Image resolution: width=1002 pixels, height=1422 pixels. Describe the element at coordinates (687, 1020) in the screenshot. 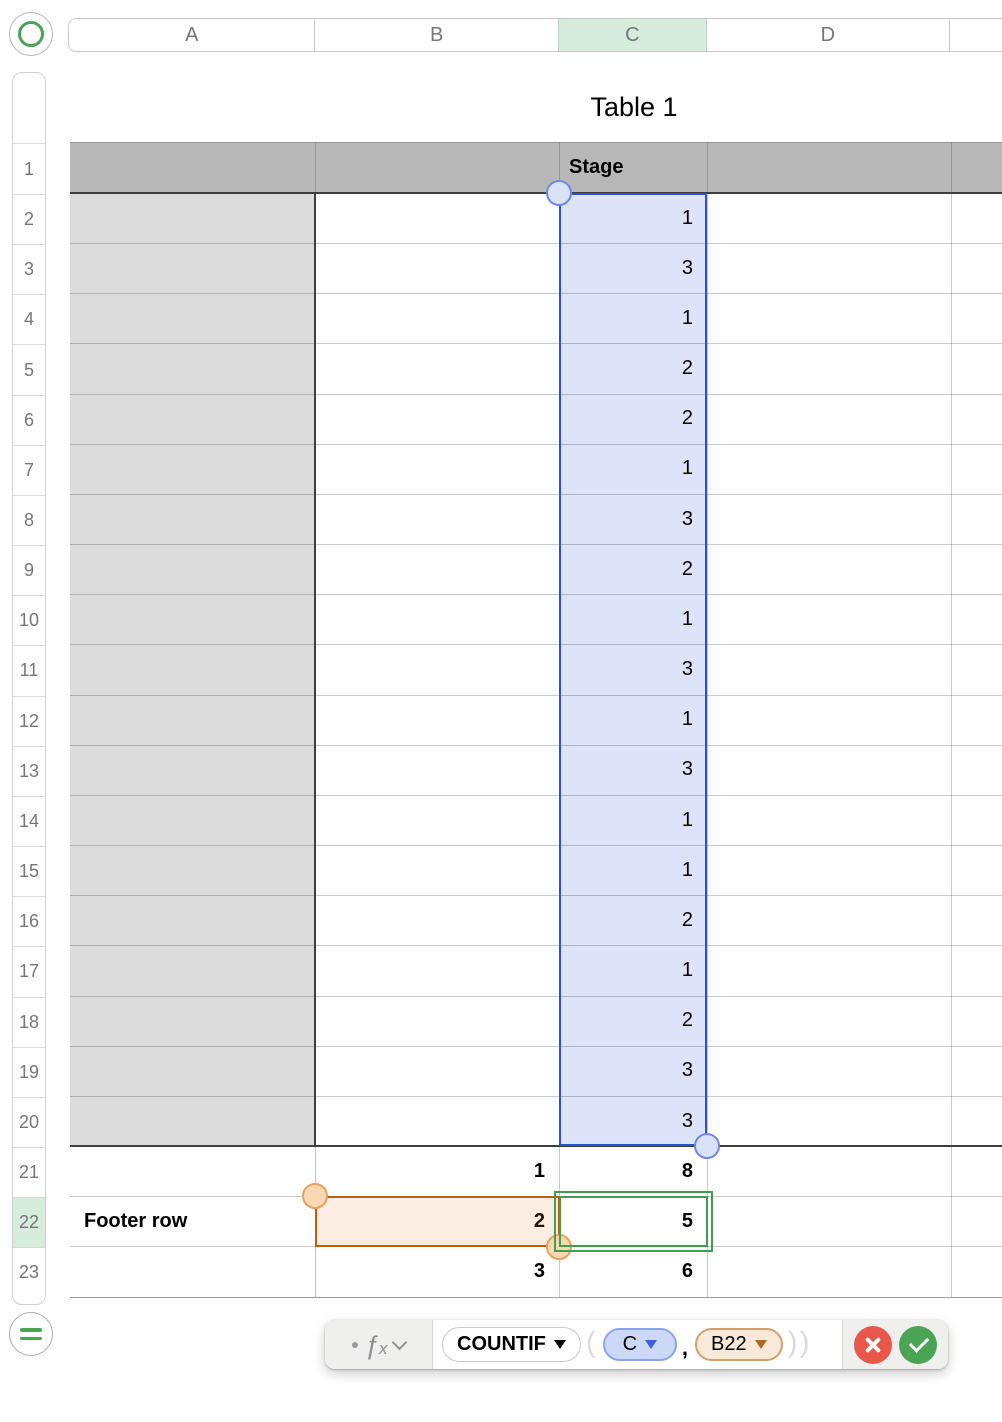

I see `cell-C18: 2` at that location.